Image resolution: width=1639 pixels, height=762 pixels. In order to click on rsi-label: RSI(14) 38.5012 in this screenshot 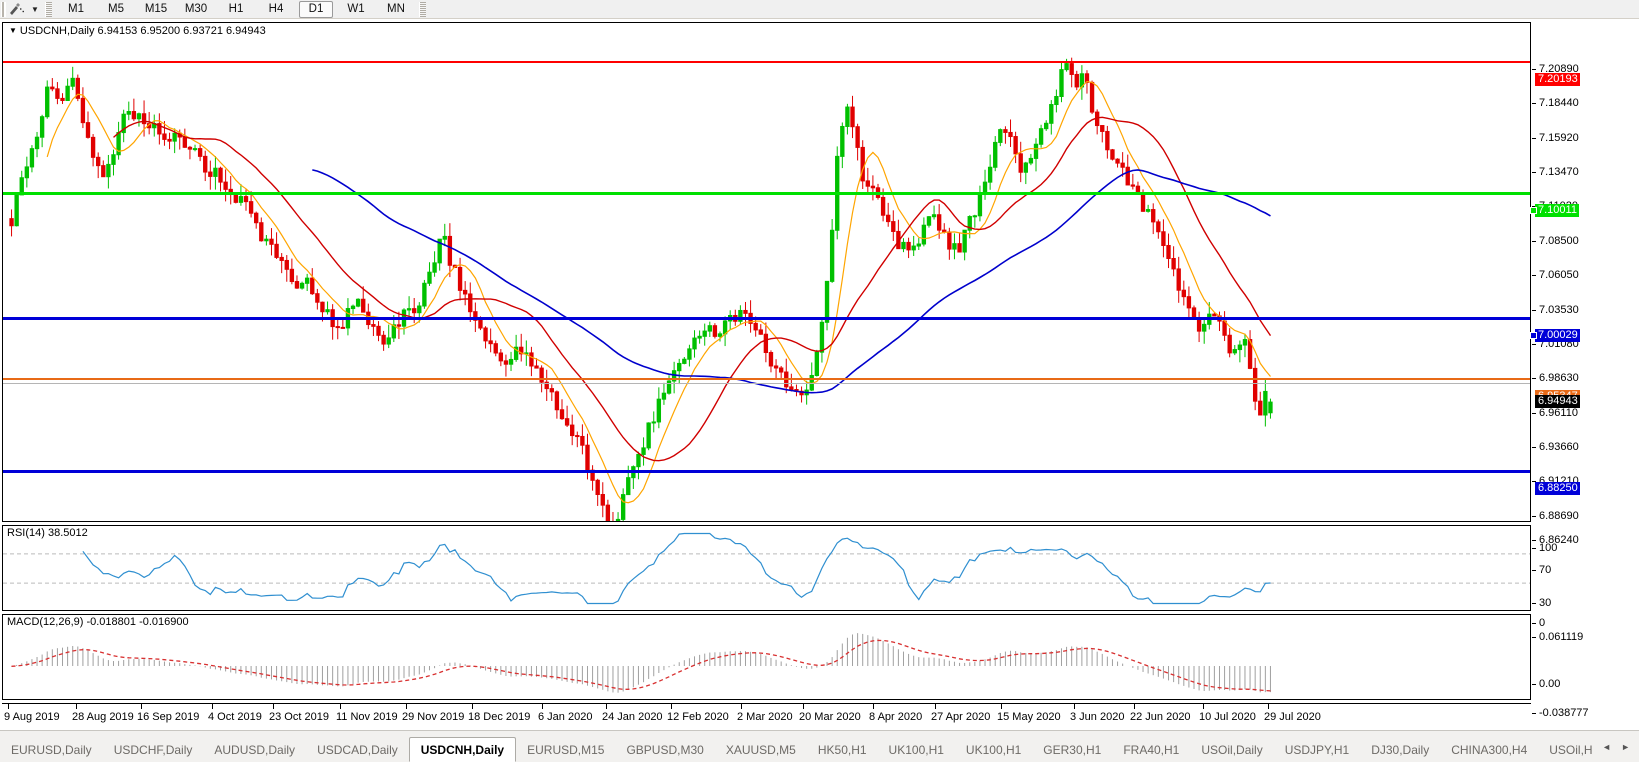, I will do `click(47, 533)`.